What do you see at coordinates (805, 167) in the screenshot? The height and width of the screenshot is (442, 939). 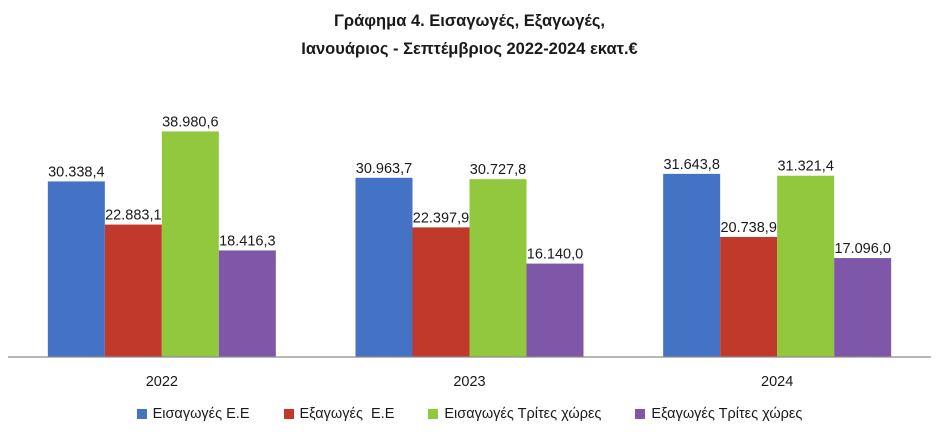 I see `data-label-2024-series-3: 31.321,4` at bounding box center [805, 167].